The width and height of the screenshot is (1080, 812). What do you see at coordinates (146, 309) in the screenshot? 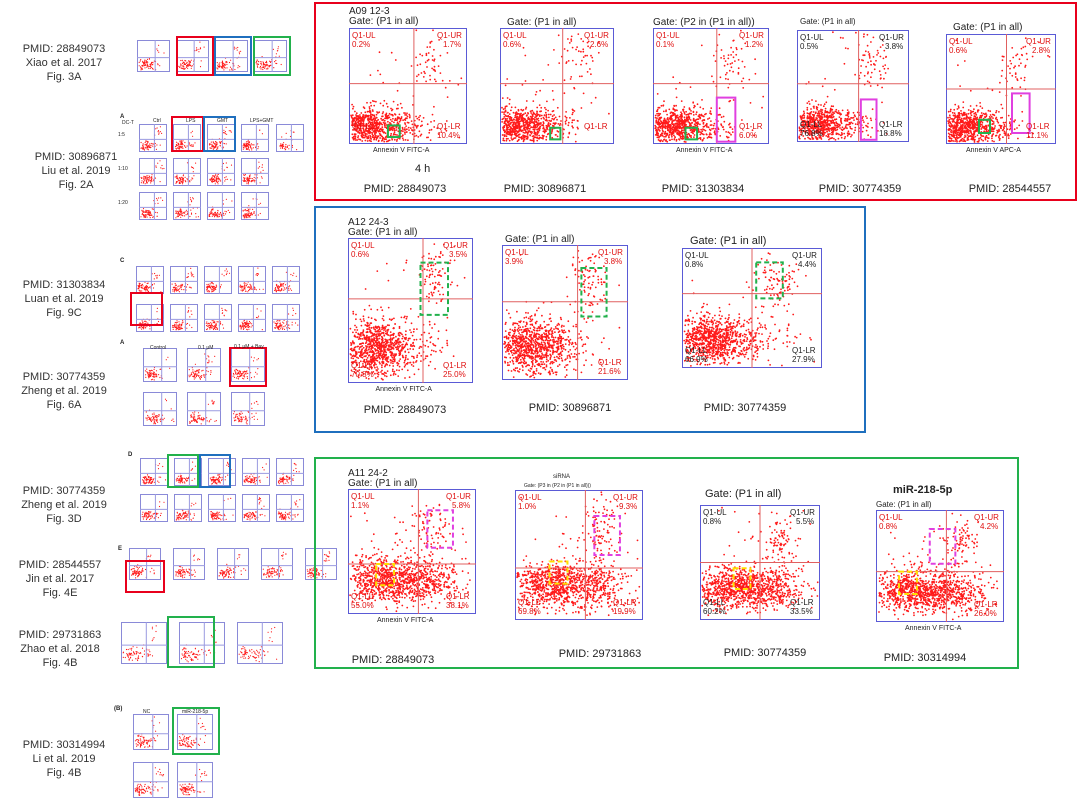
I see `luan-red-highlight` at bounding box center [146, 309].